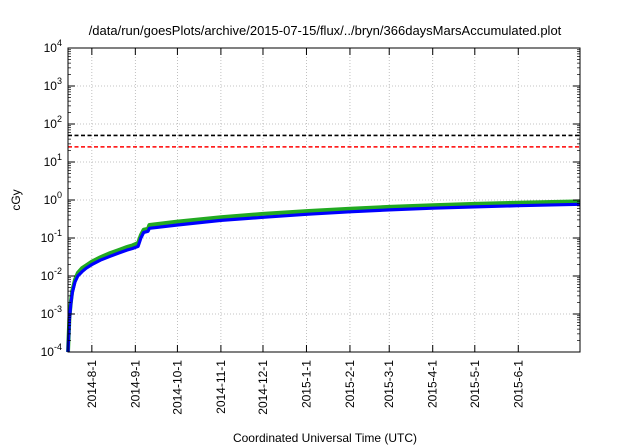  I want to click on y-tick-label: 10⁴, so click(53, 46).